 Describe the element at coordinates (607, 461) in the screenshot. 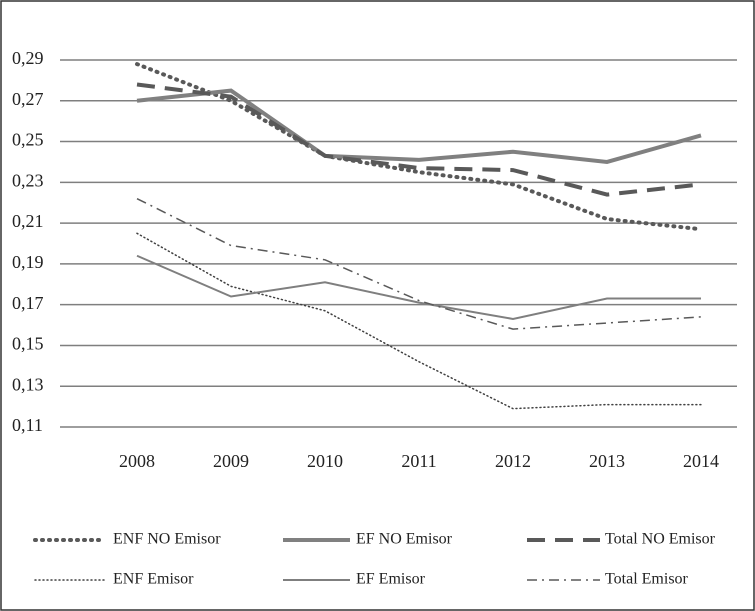

I see `x-tick-label: 2013` at that location.